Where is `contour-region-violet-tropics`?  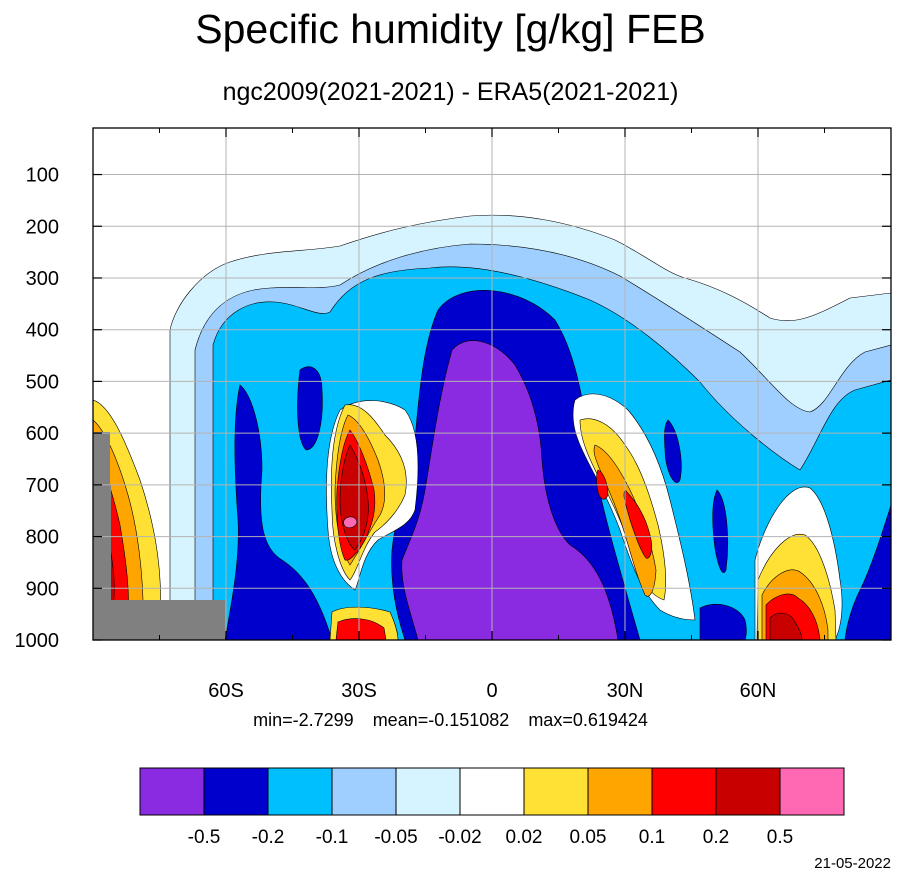 contour-region-violet-tropics is located at coordinates (510, 490).